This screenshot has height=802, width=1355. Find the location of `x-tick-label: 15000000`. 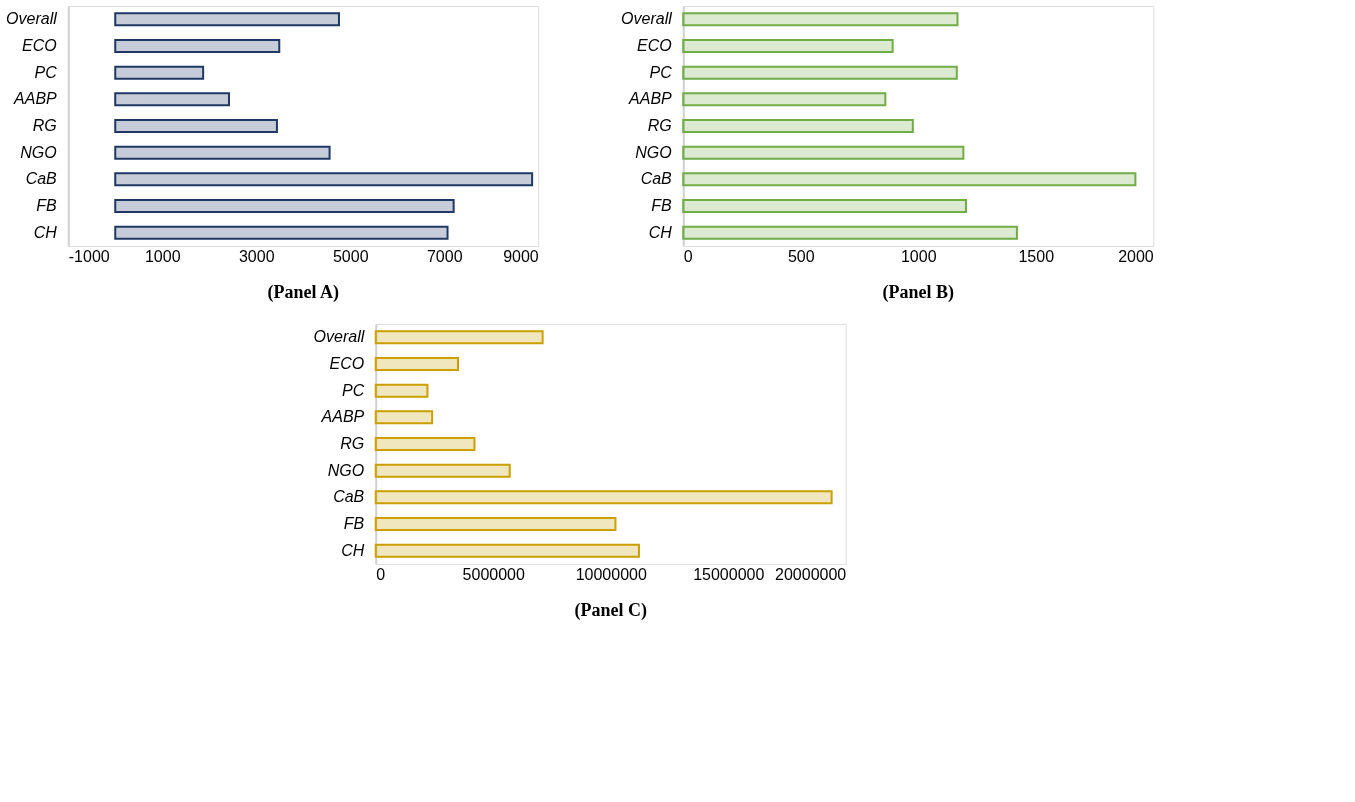

x-tick-label: 15000000 is located at coordinates (729, 574).